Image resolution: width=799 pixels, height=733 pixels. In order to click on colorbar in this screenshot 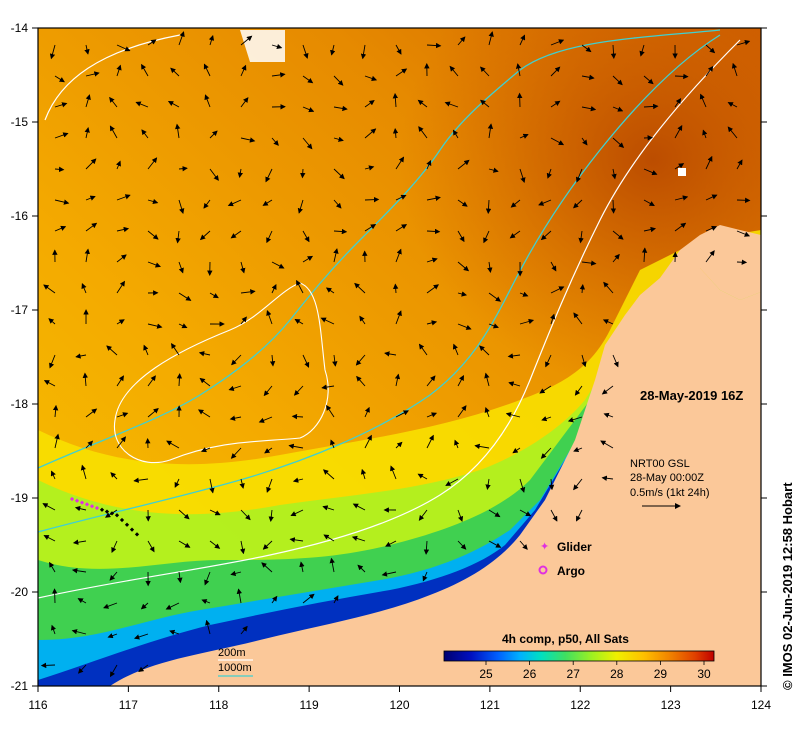, I will do `click(579, 656)`.